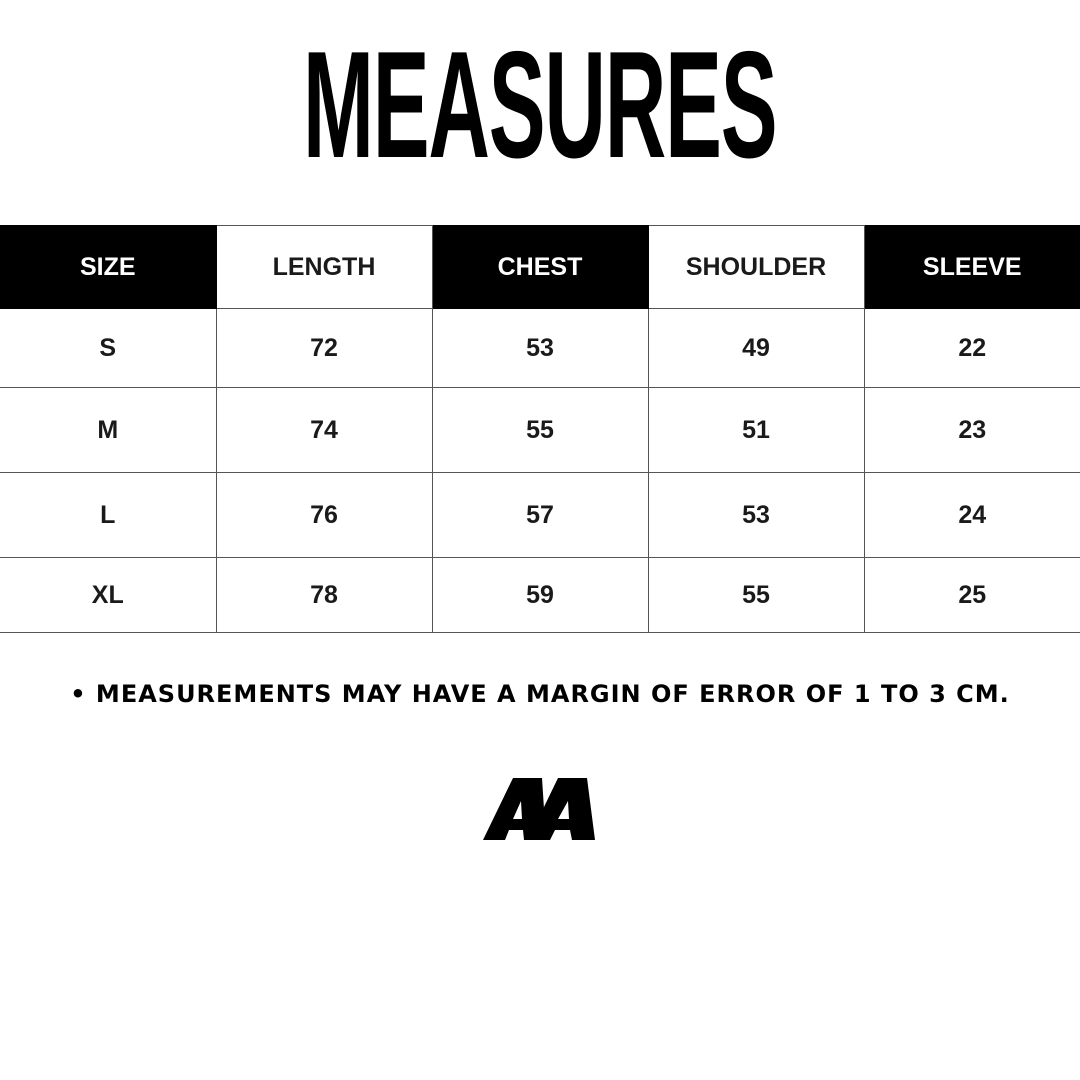 The width and height of the screenshot is (1080, 1080). Describe the element at coordinates (971, 595) in the screenshot. I see `cell: 25` at that location.